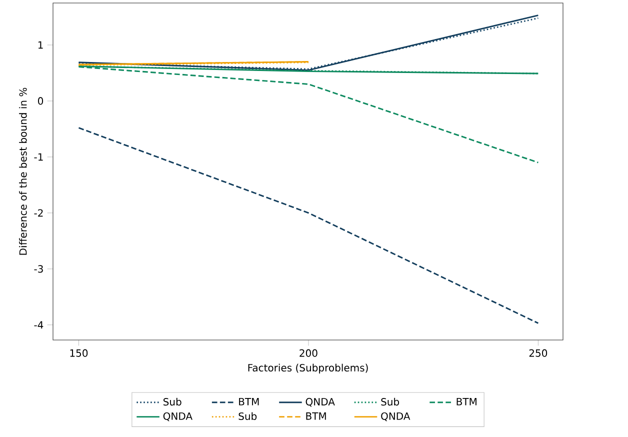  I want to click on y-tick-label: -1, so click(38, 157).